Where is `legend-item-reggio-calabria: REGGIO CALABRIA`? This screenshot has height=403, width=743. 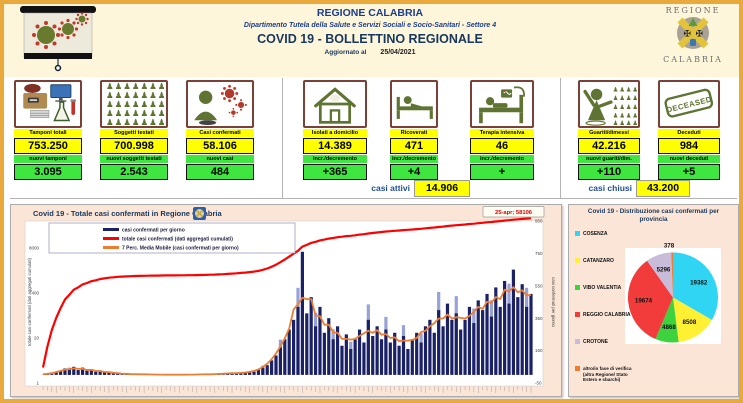
legend-item-reggio-calabria: REGGIO CALABRIA is located at coordinates (607, 315).